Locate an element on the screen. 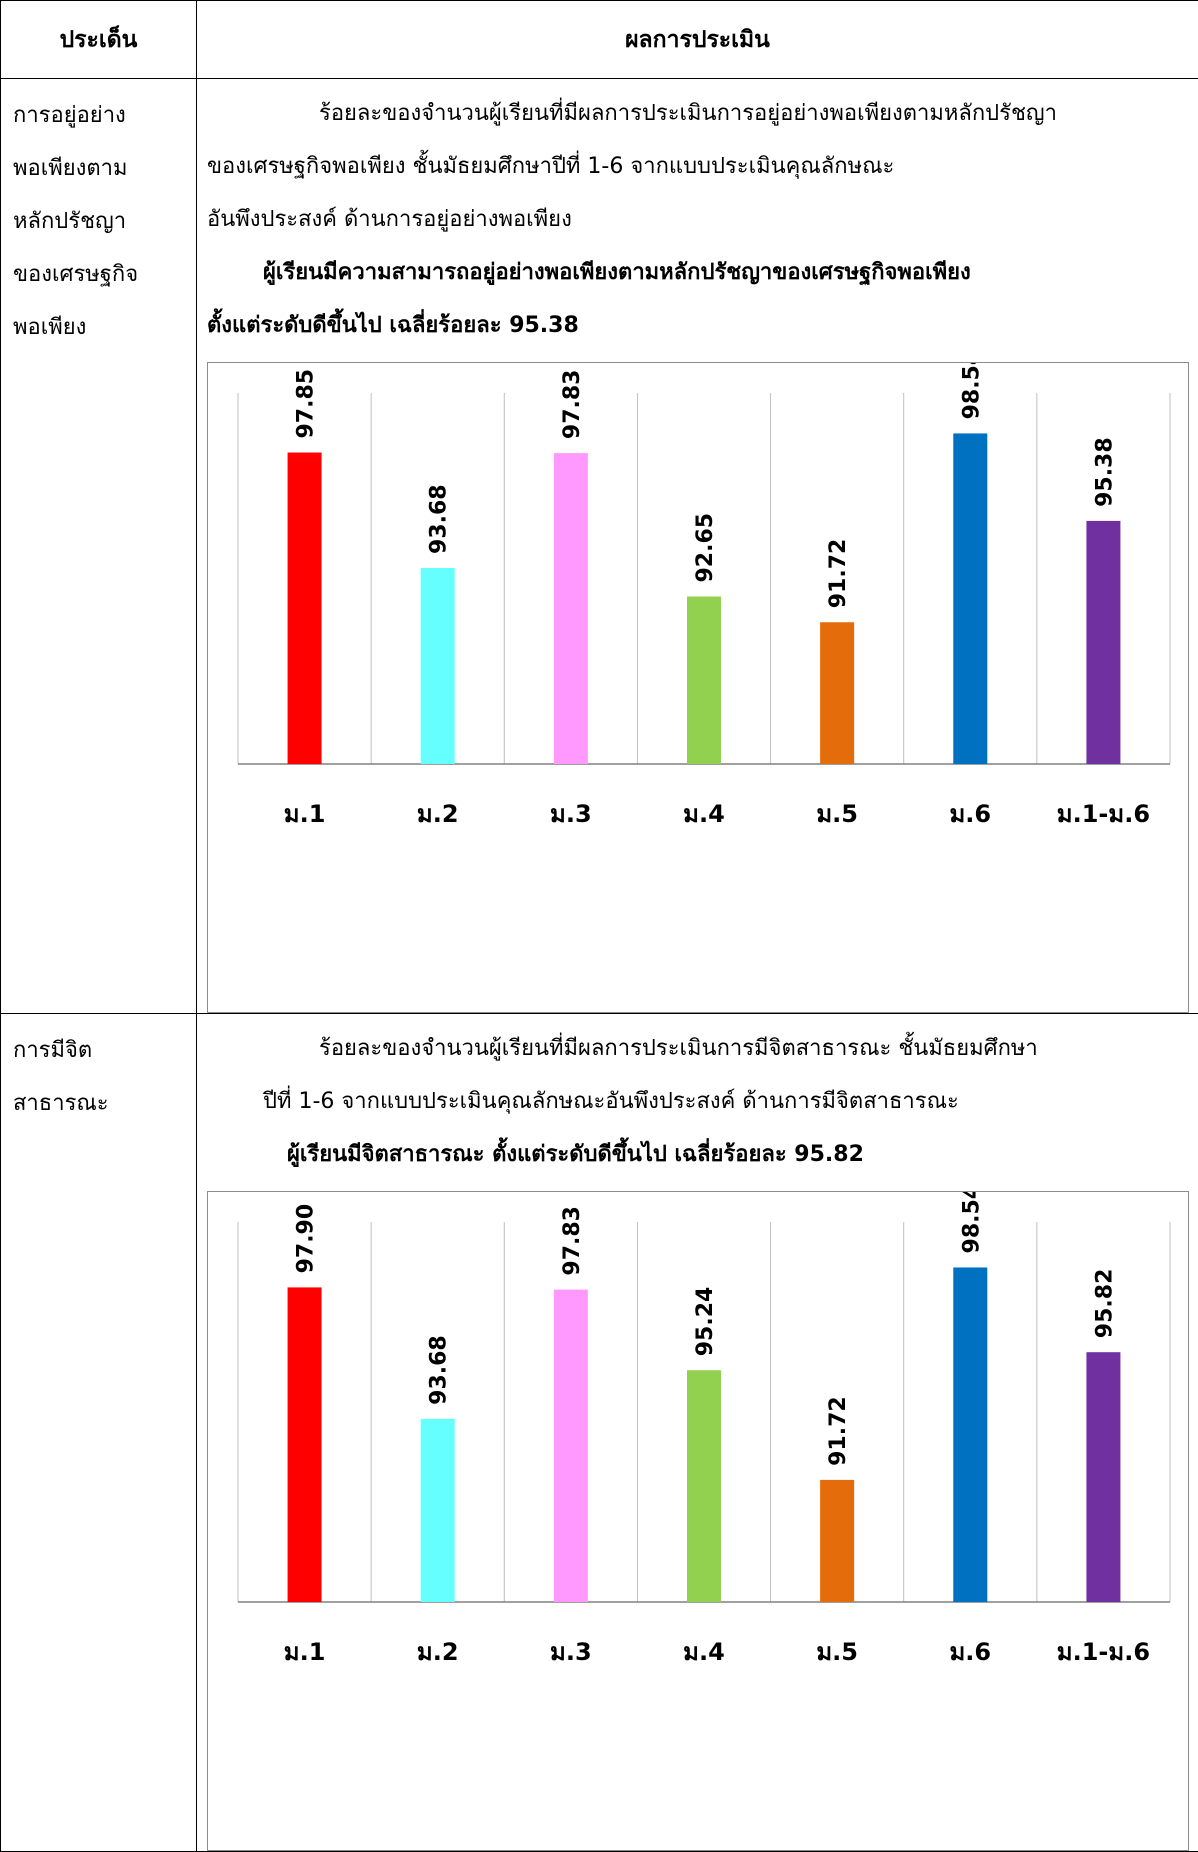 The image size is (1198, 1852). topic-cell: การมีจิต สาธารณะ is located at coordinates (99, 1433).